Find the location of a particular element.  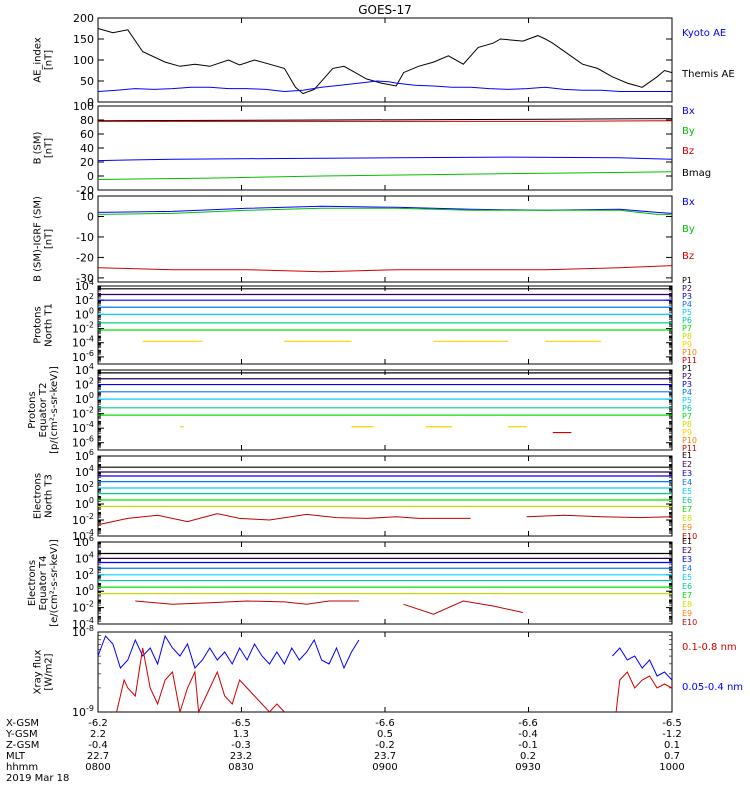

bottom-axis-value: 0930 is located at coordinates (527, 767).